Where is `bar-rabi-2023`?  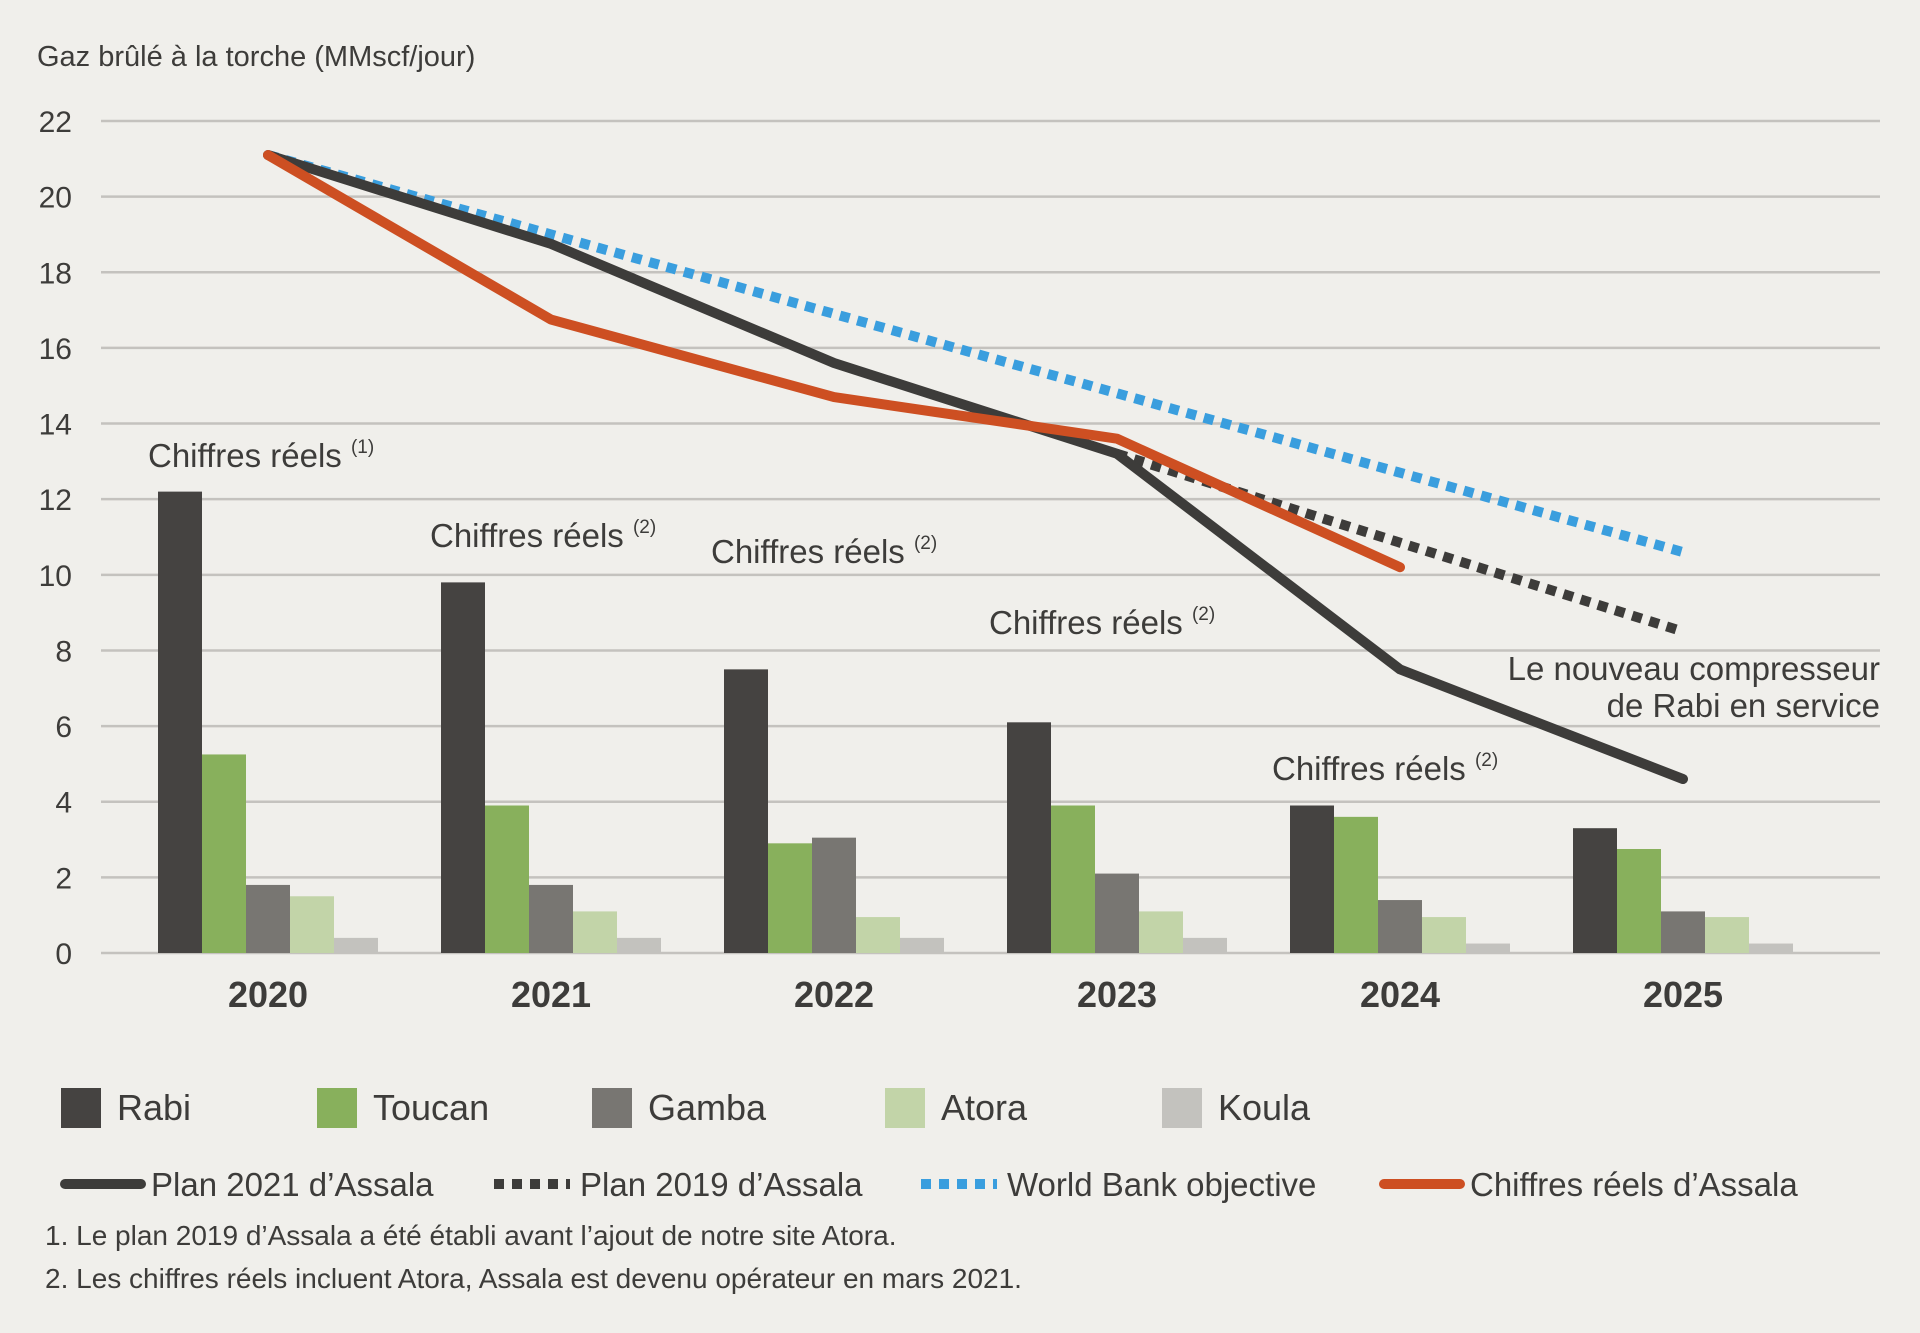 bar-rabi-2023 is located at coordinates (1029, 837).